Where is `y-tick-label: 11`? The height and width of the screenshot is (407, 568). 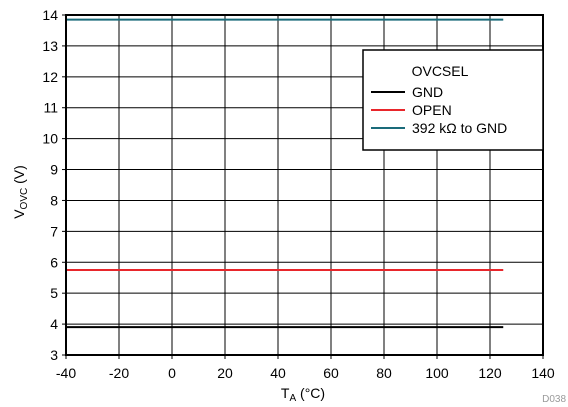 y-tick-label: 11 is located at coordinates (50, 108).